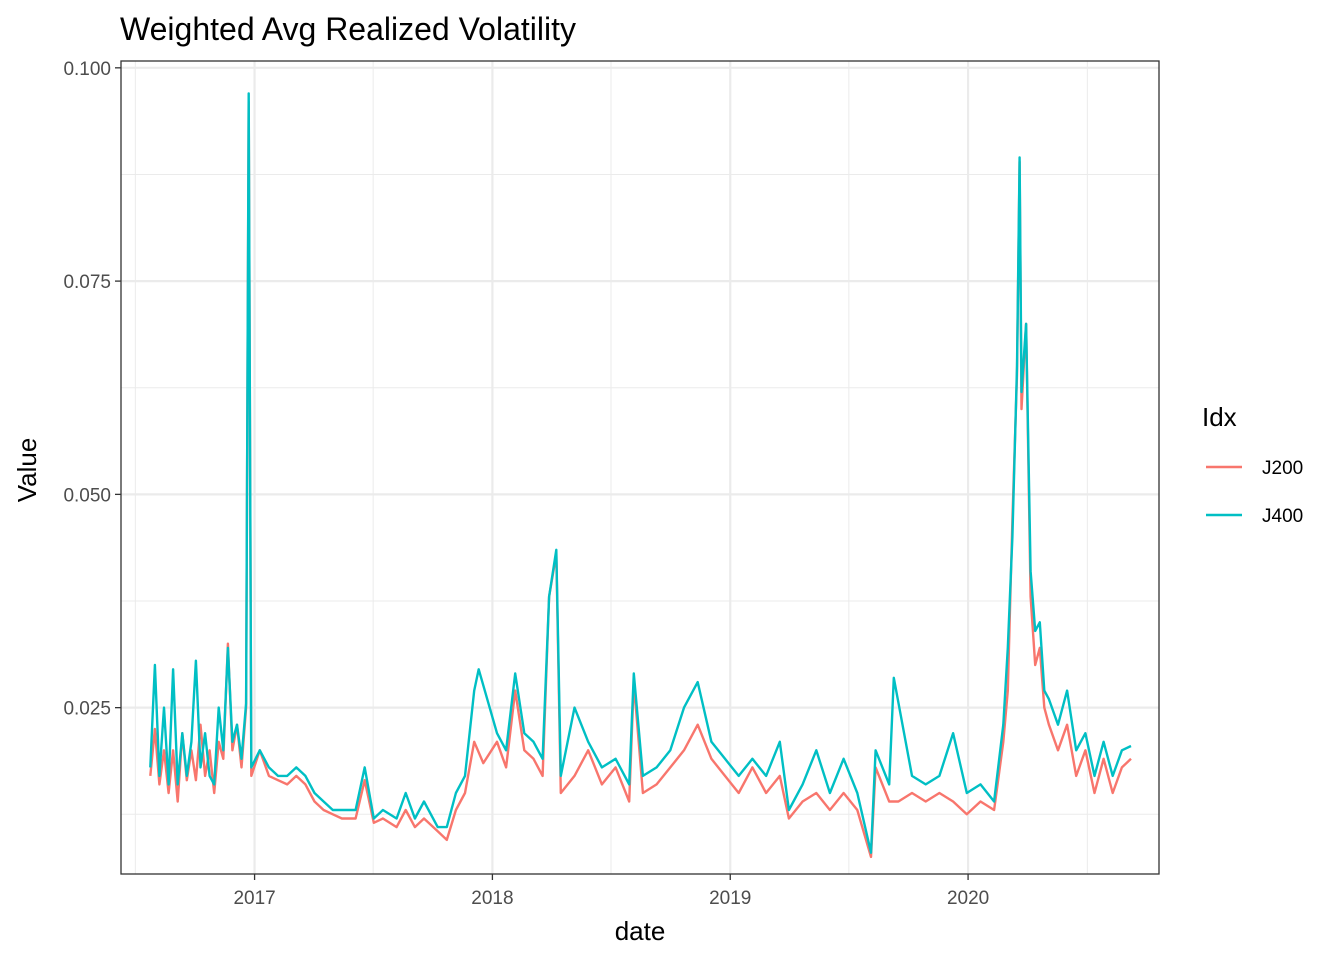 This screenshot has width=1344, height=960. Describe the element at coordinates (611, 891) in the screenshot. I see `x-axis: 2017 2018 2019 2020` at that location.